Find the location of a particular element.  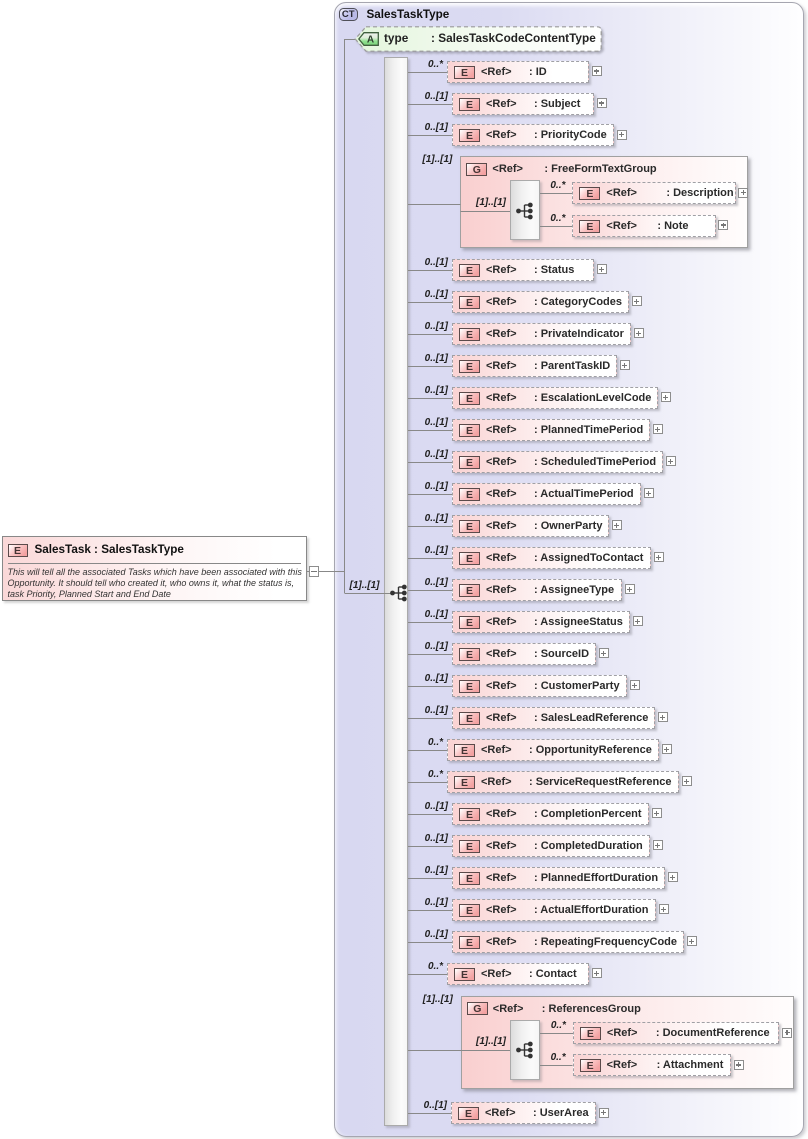

svg-text: A is located at coordinates (370, 40).